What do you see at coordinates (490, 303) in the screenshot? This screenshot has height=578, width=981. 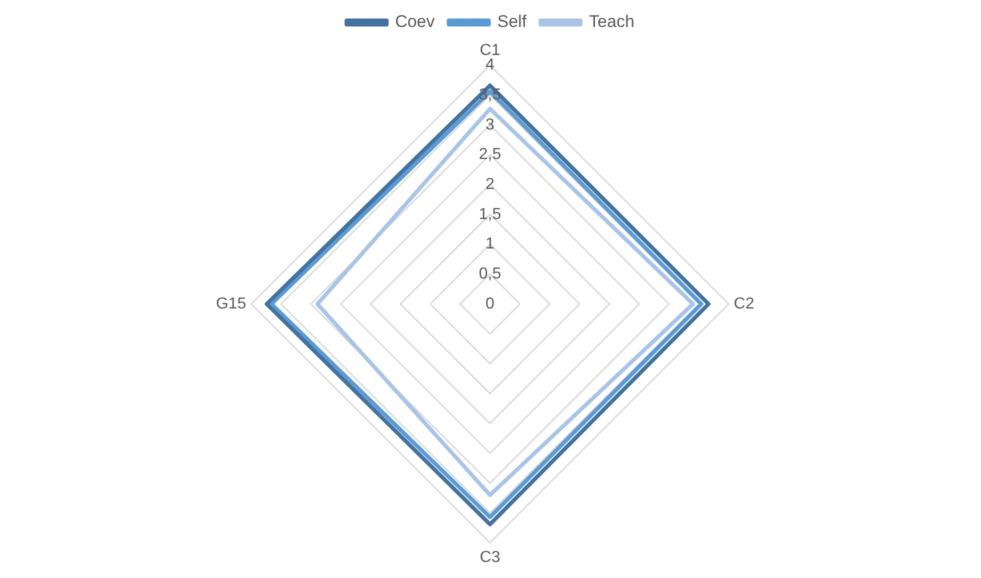 I see `y-tick-label: 0` at bounding box center [490, 303].